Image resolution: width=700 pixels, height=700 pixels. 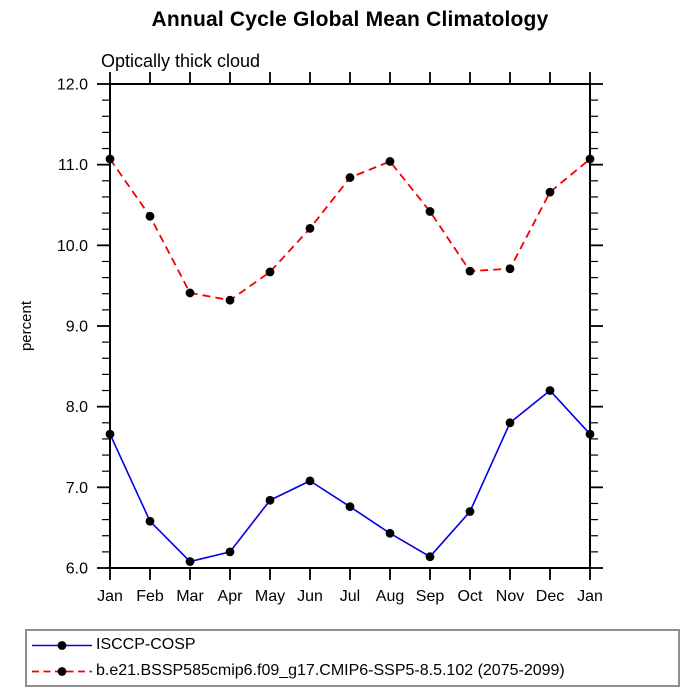 What do you see at coordinates (430, 596) in the screenshot?
I see `svg-text: Sep` at bounding box center [430, 596].